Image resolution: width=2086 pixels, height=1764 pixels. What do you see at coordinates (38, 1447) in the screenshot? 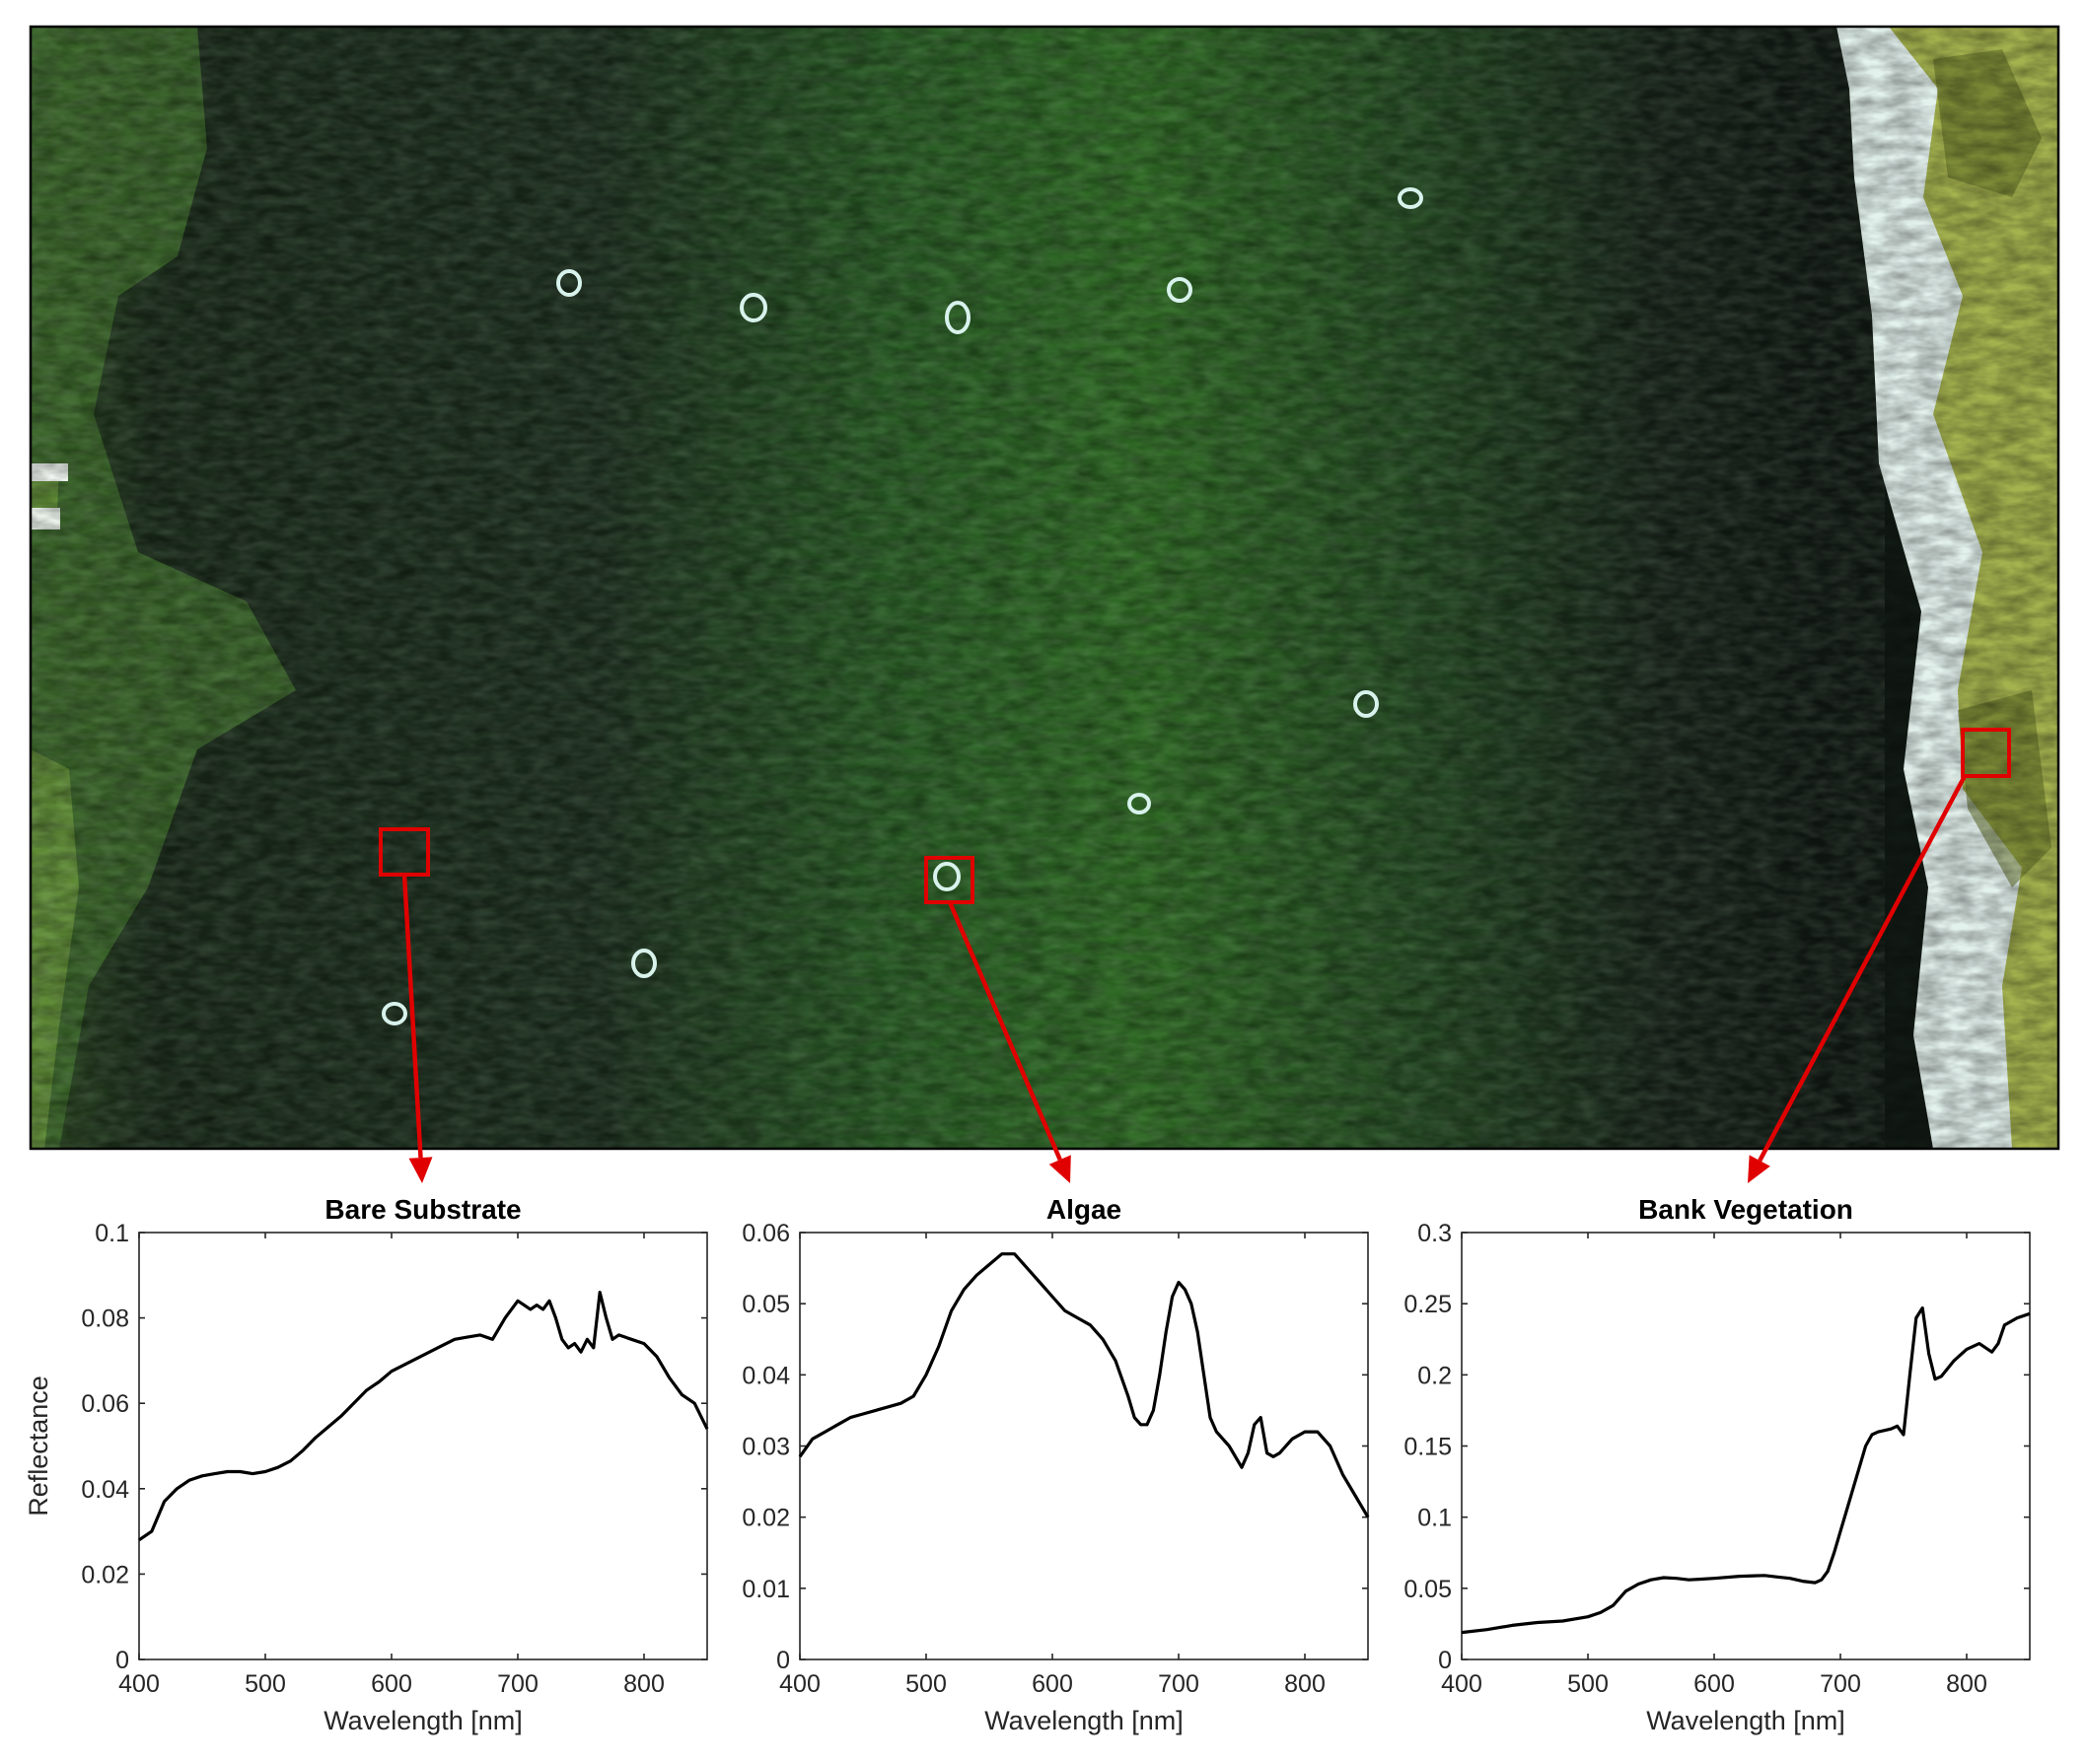
I see `y-axis-label: Reflectance` at bounding box center [38, 1447].